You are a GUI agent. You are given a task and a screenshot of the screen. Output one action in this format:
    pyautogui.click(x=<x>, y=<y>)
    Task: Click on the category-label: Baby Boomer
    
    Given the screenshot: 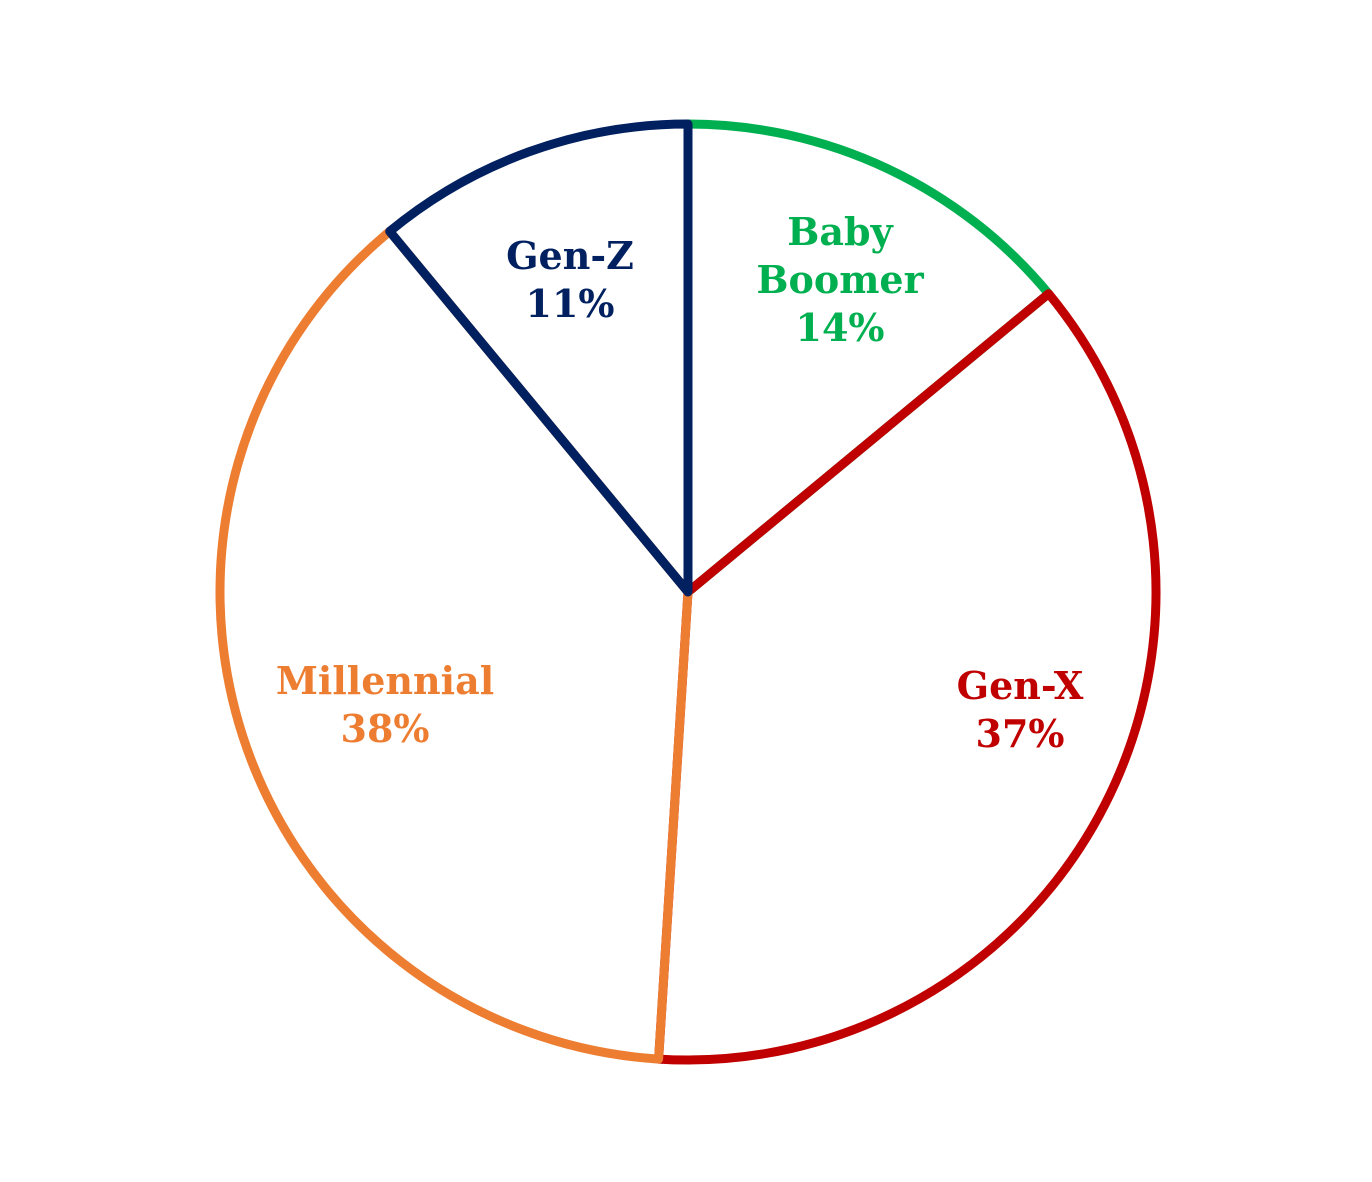 What is the action you would take?
    pyautogui.click(x=840, y=255)
    